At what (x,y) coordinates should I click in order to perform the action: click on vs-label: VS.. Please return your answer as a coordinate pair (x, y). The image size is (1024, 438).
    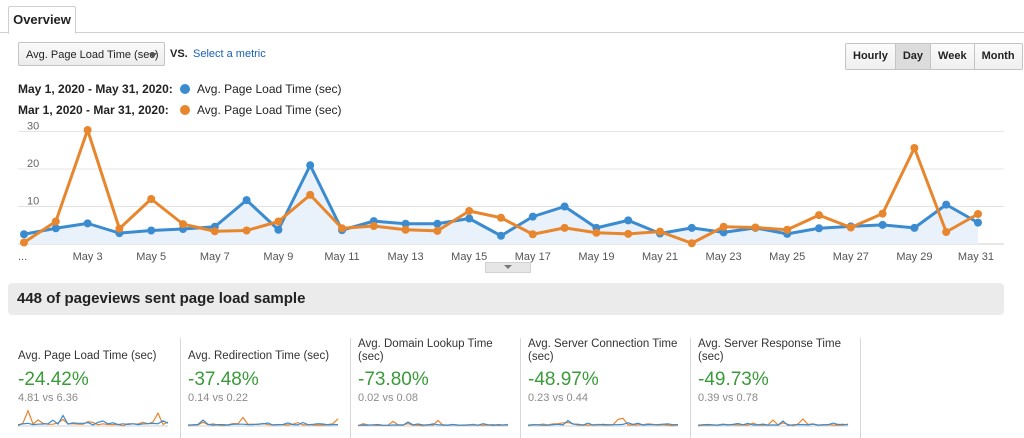
    Looking at the image, I should click on (179, 54).